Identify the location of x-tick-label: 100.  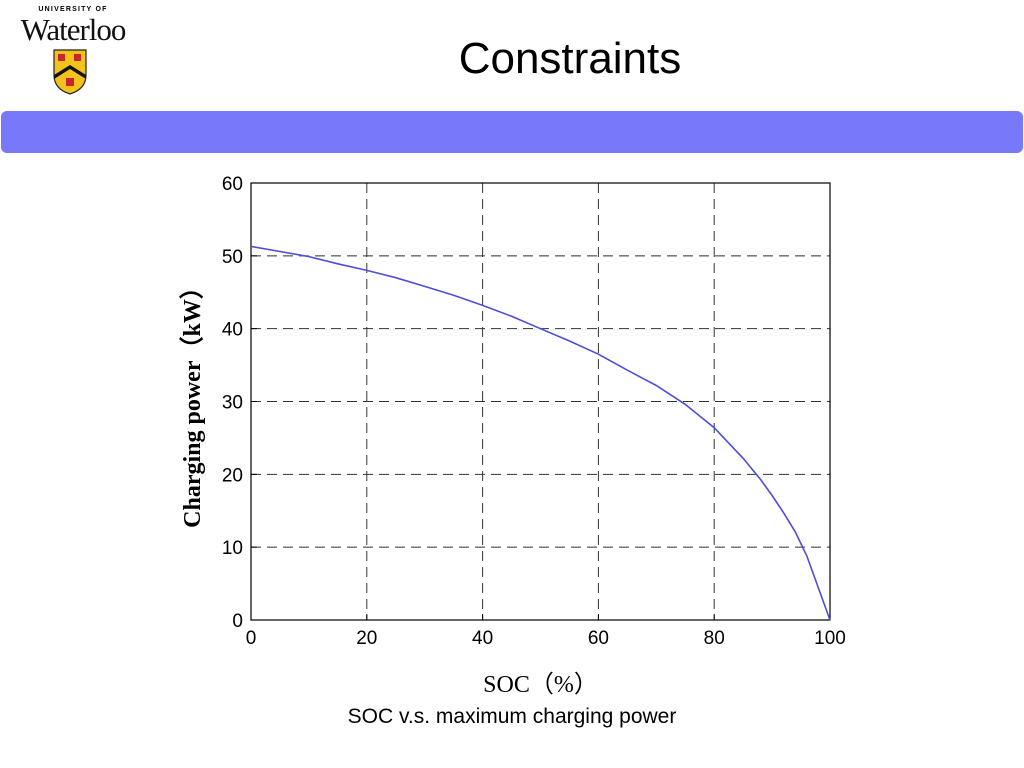
(830, 638).